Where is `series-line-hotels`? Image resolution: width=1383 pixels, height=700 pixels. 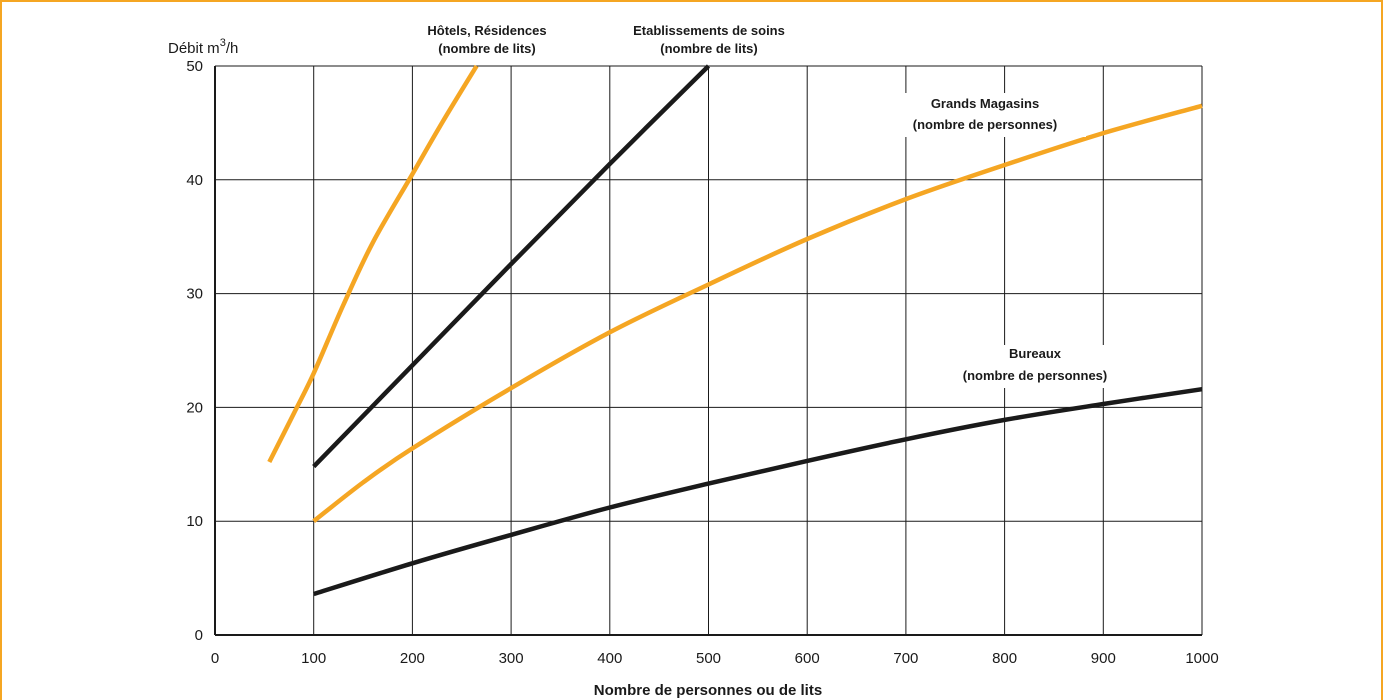
series-line-hotels is located at coordinates (373, 264).